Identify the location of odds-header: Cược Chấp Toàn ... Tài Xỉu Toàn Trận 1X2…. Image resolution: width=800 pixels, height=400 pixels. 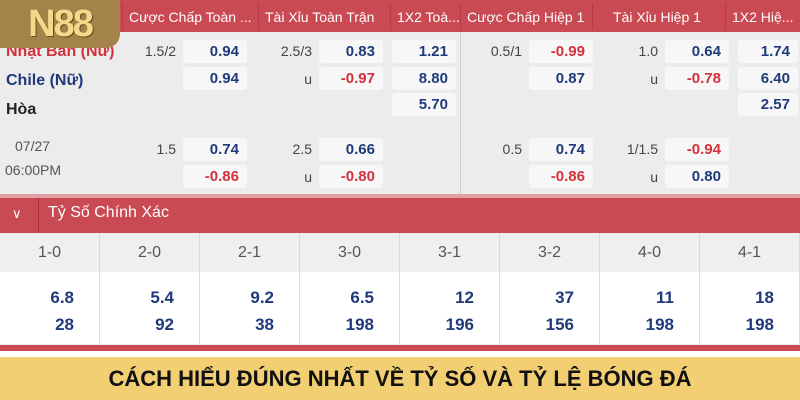
(400, 16).